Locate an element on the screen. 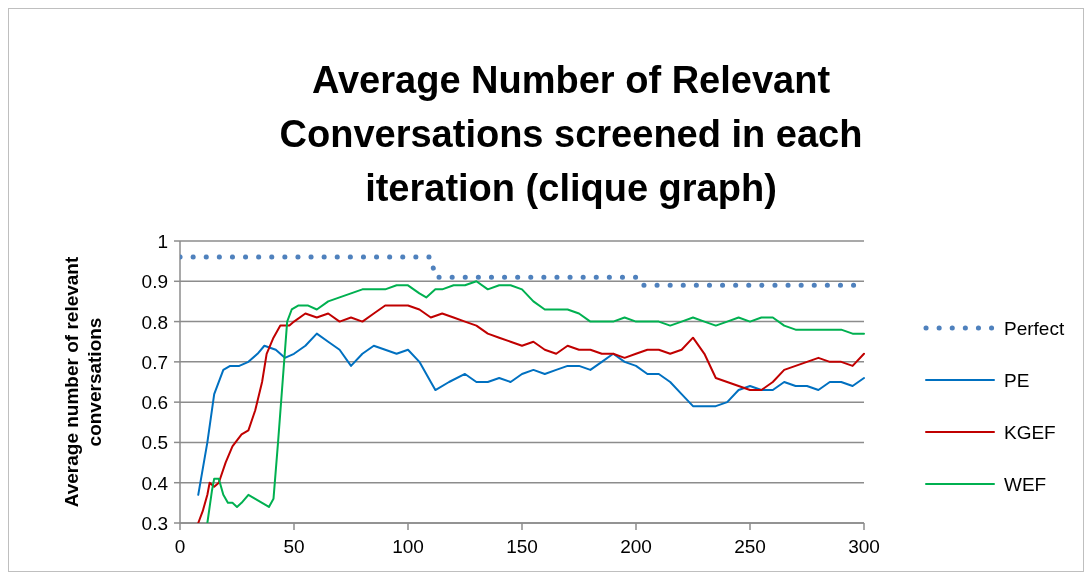 Image resolution: width=1092 pixels, height=580 pixels. x-tick-label: 0 is located at coordinates (180, 546).